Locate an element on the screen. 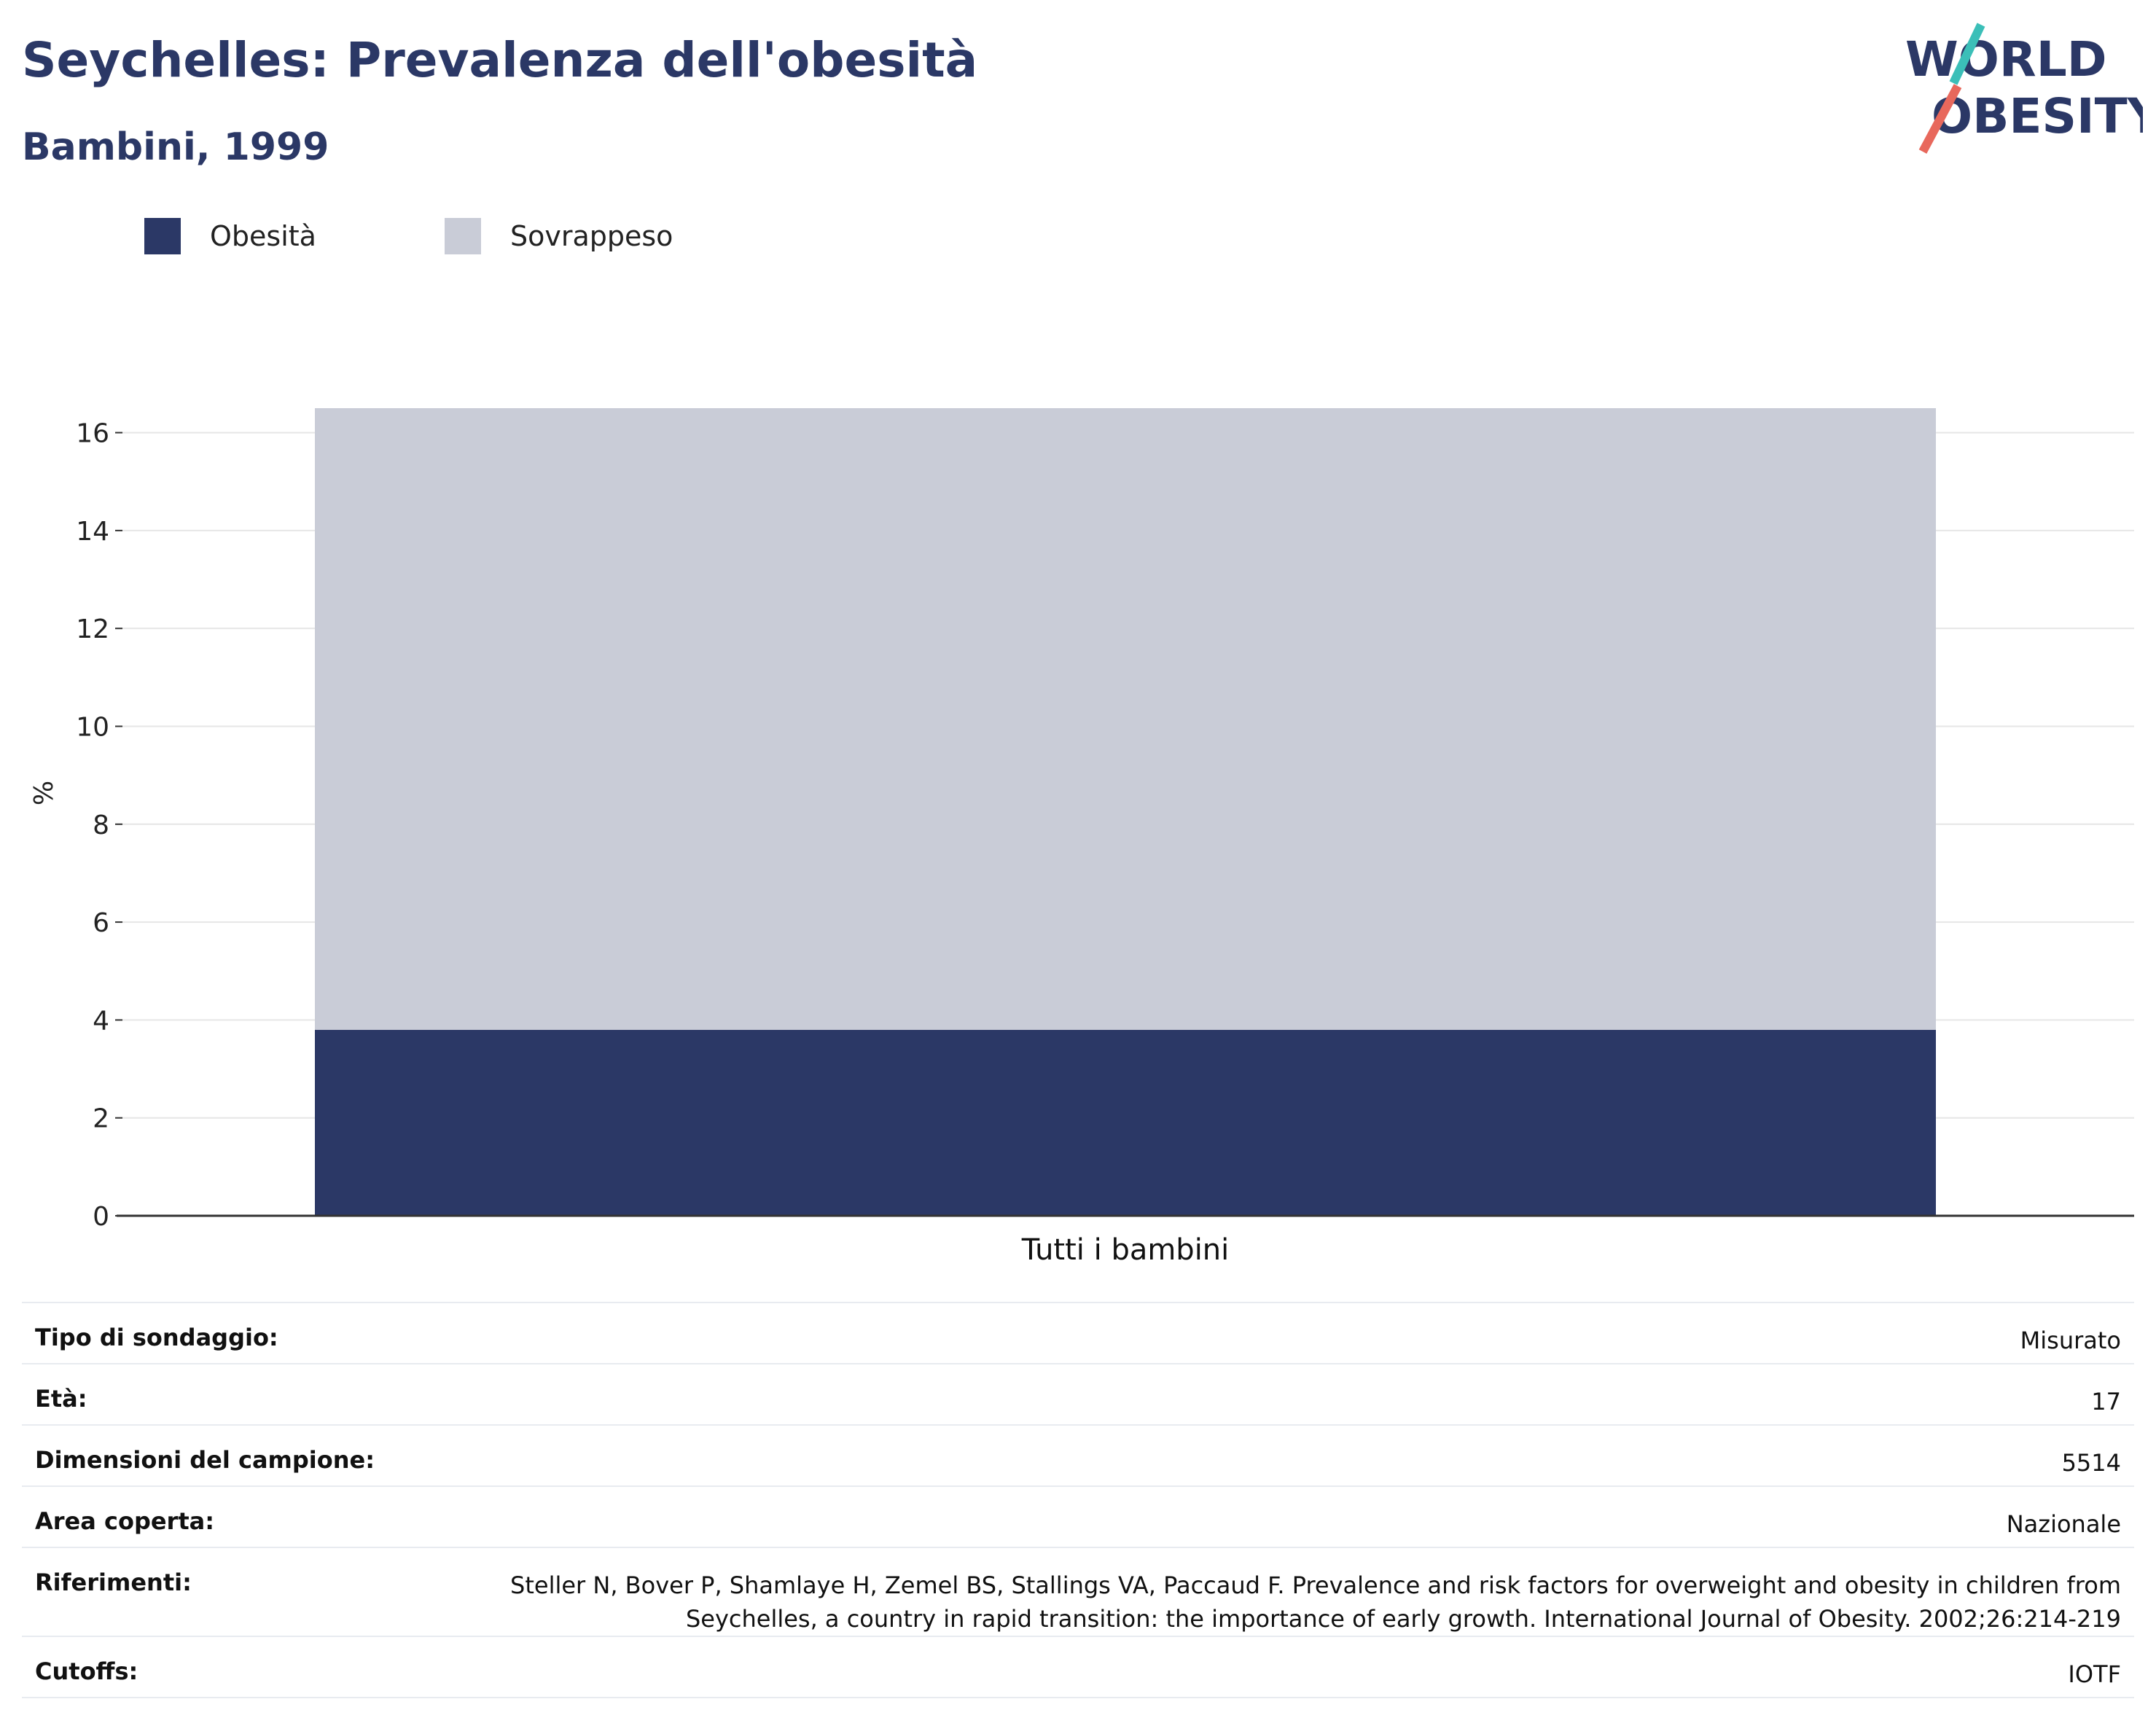 This screenshot has width=2156, height=1734. info-row: Età: 17 is located at coordinates (1078, 1394).